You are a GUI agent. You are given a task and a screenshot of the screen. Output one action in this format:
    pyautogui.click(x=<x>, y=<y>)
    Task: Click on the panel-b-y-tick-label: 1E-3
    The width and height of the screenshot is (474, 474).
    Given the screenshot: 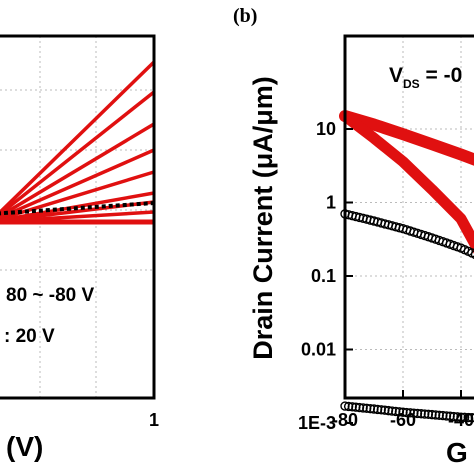 What is the action you would take?
    pyautogui.click(x=317, y=423)
    